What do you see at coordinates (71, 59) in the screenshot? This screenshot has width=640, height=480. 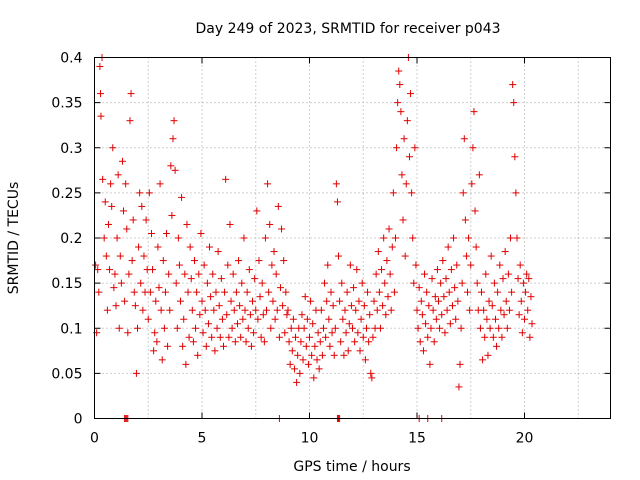 I see `y-tick-label: 0.4` at bounding box center [71, 59].